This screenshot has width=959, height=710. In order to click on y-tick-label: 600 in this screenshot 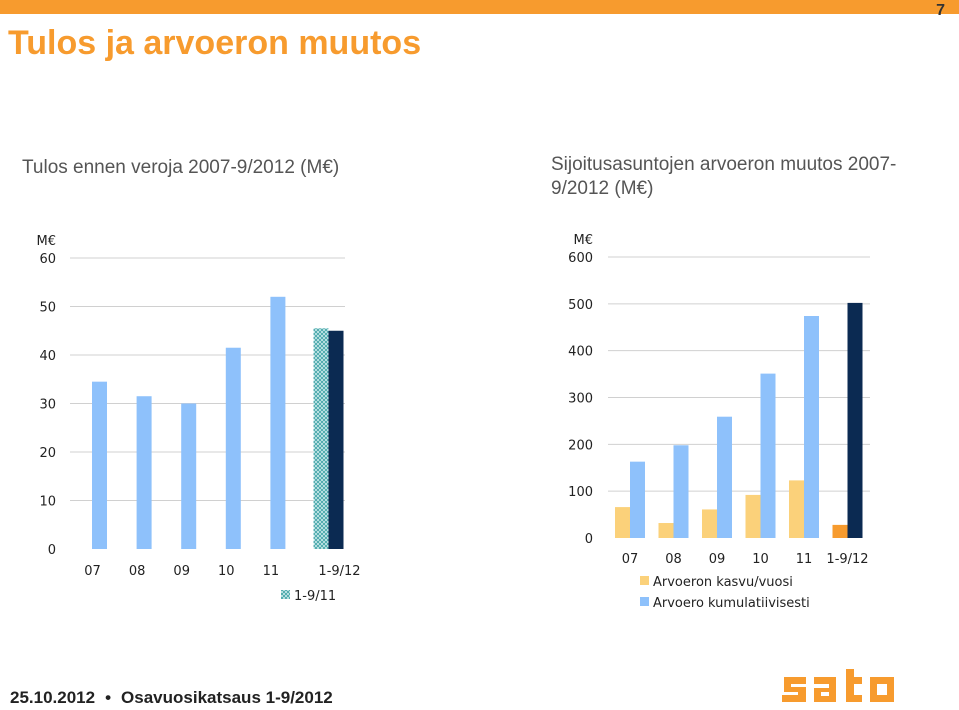, I will do `click(580, 258)`.